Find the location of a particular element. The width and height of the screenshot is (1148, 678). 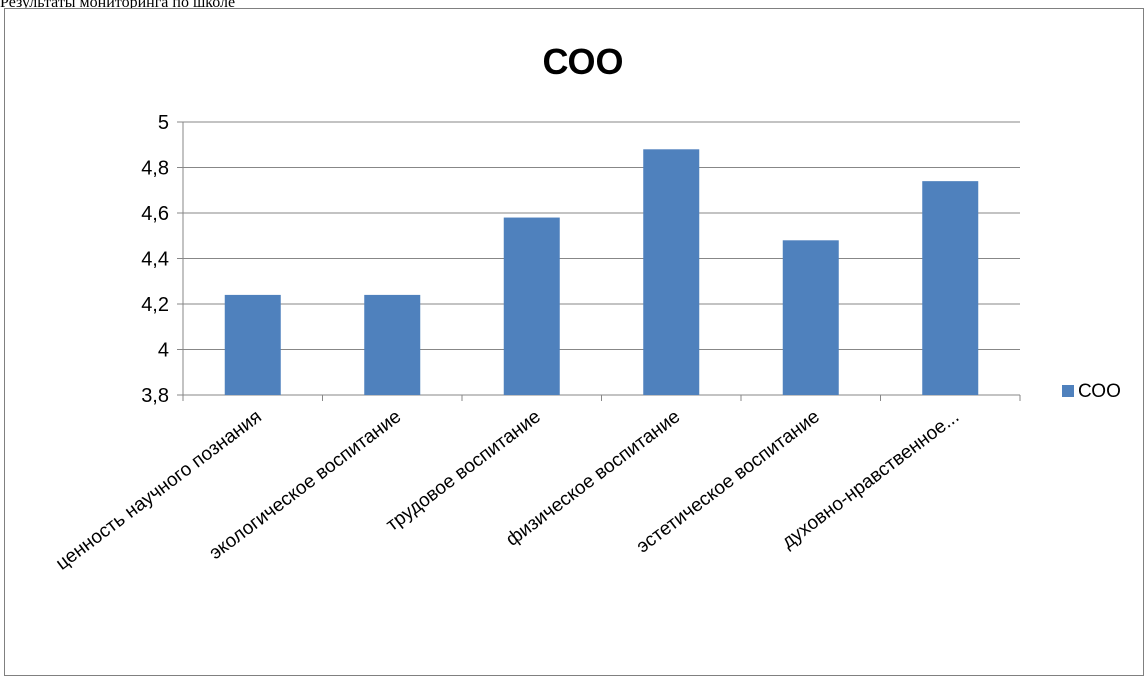

y-tick-label: 4,2 is located at coordinates (155, 305).